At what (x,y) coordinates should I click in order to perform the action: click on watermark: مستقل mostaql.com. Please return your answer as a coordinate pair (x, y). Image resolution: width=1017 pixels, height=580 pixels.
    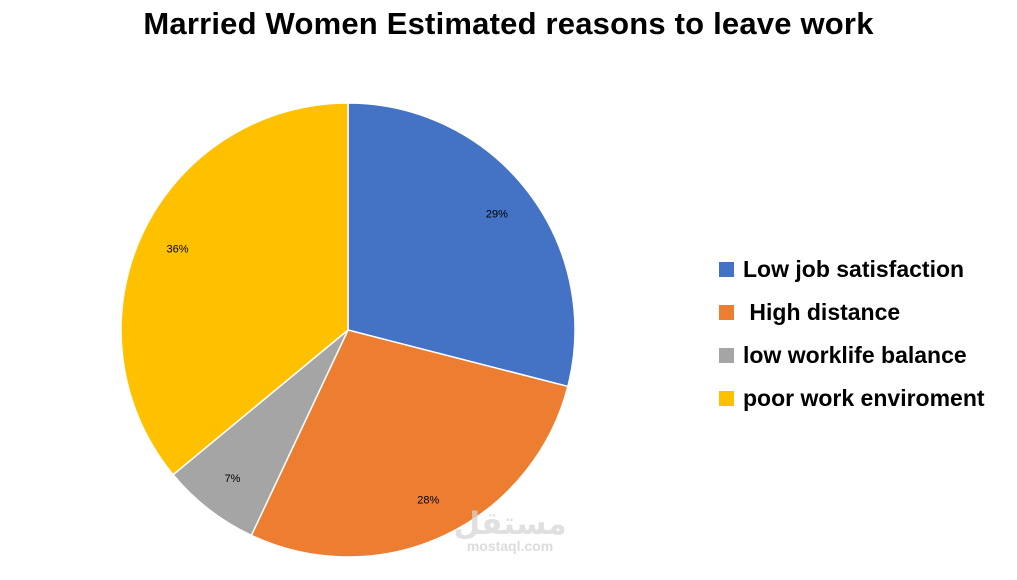
    Looking at the image, I should click on (510, 530).